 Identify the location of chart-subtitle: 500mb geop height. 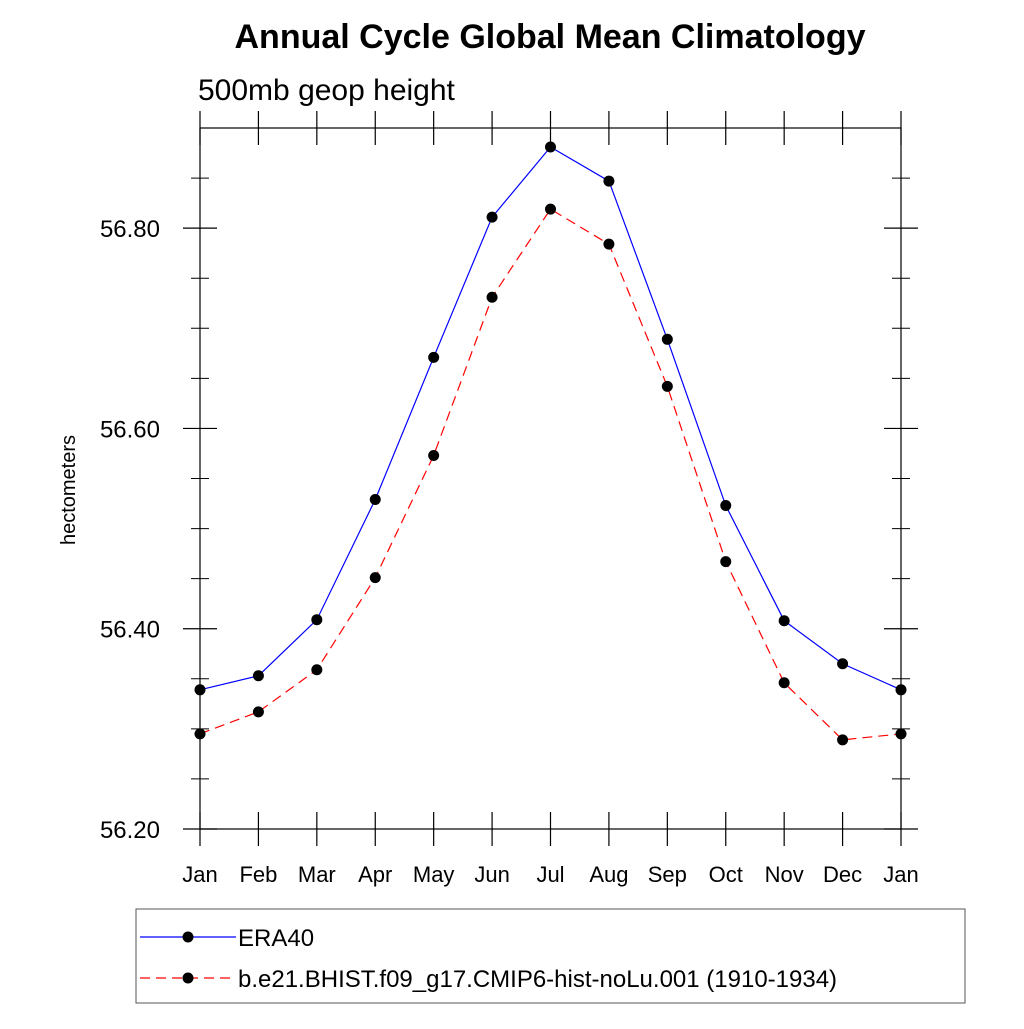
(327, 90).